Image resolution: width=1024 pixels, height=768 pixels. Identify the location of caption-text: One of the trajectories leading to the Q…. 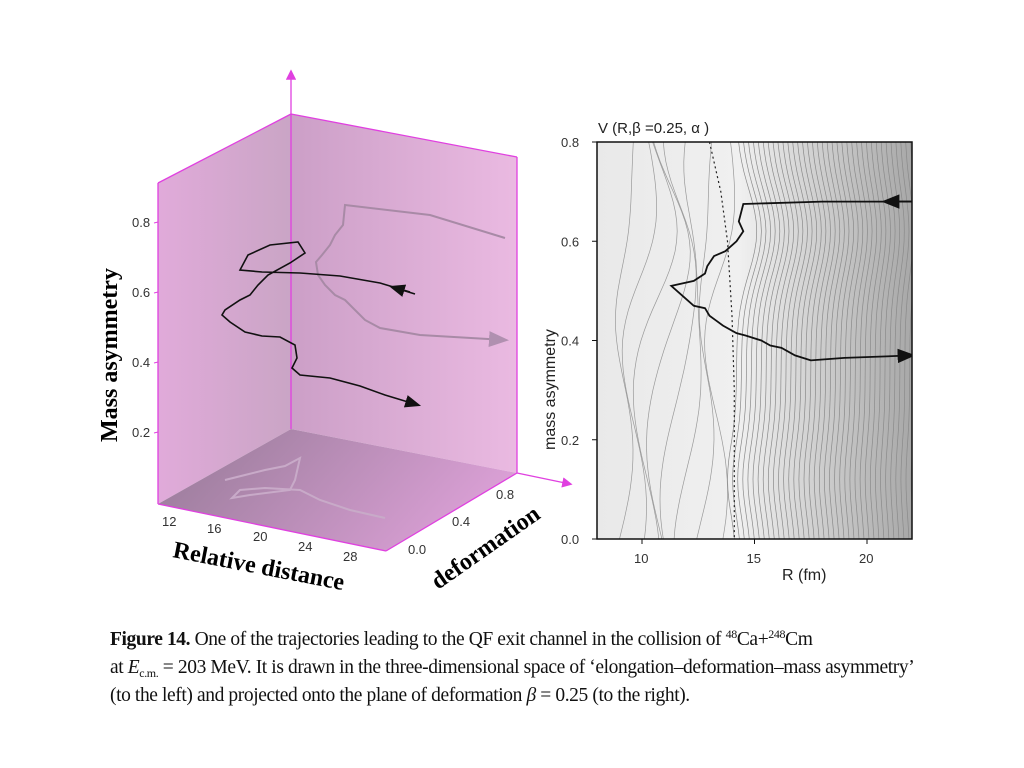
(458, 639).